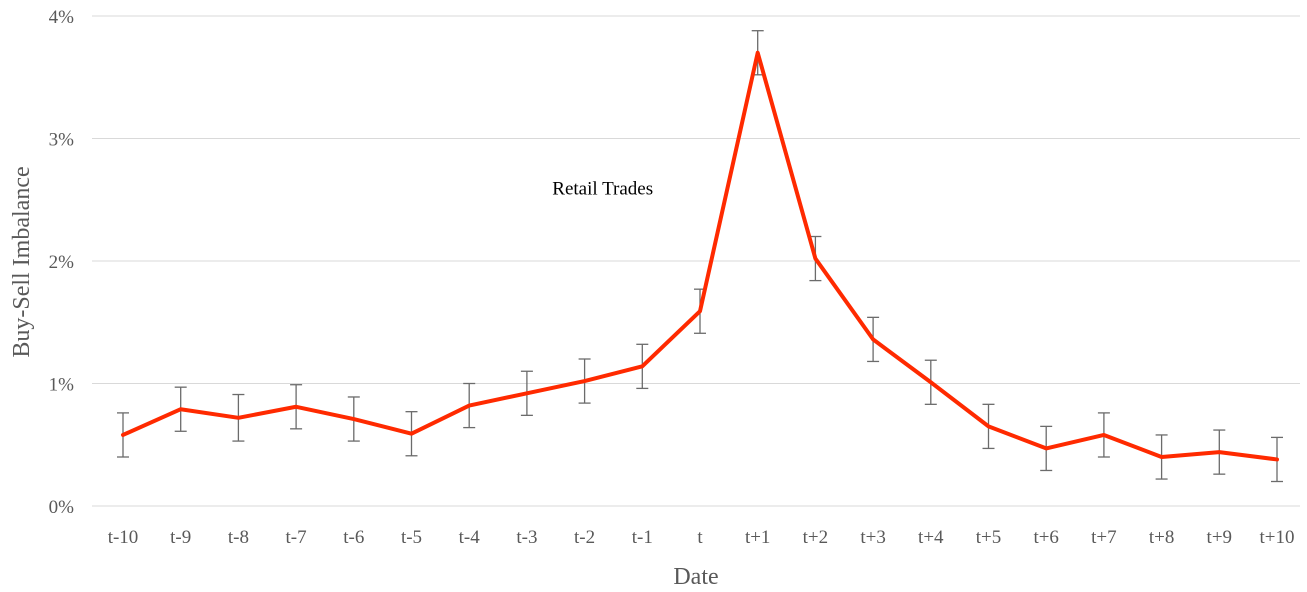  What do you see at coordinates (873, 537) in the screenshot?
I see `x-tick-label: t+3` at bounding box center [873, 537].